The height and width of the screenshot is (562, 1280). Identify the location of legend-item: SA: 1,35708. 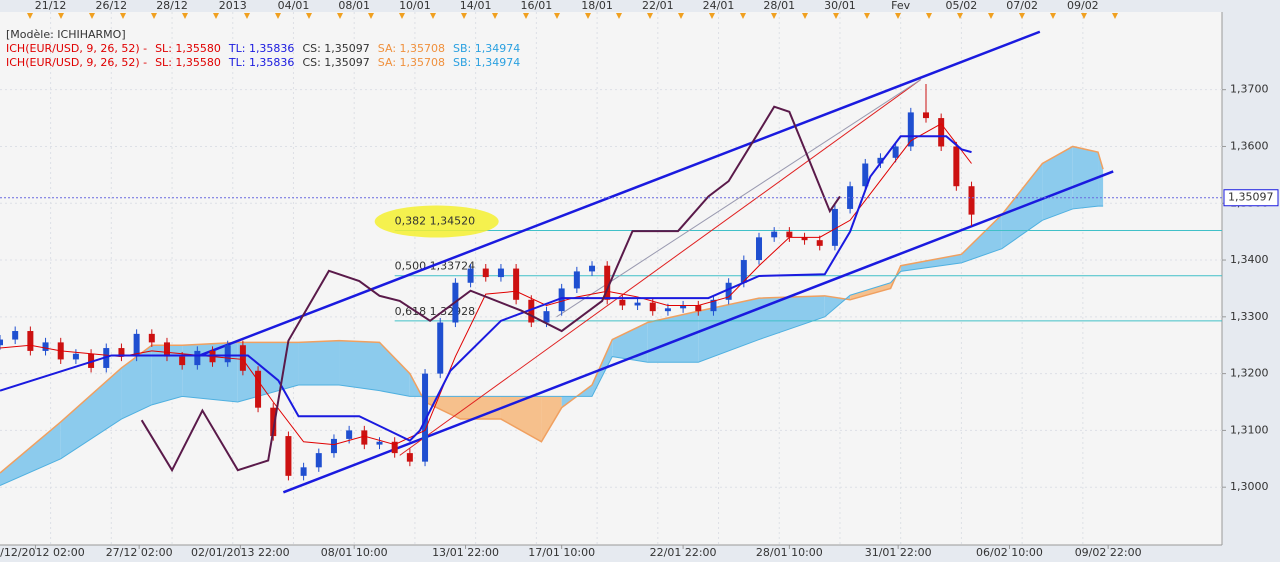
(411, 48).